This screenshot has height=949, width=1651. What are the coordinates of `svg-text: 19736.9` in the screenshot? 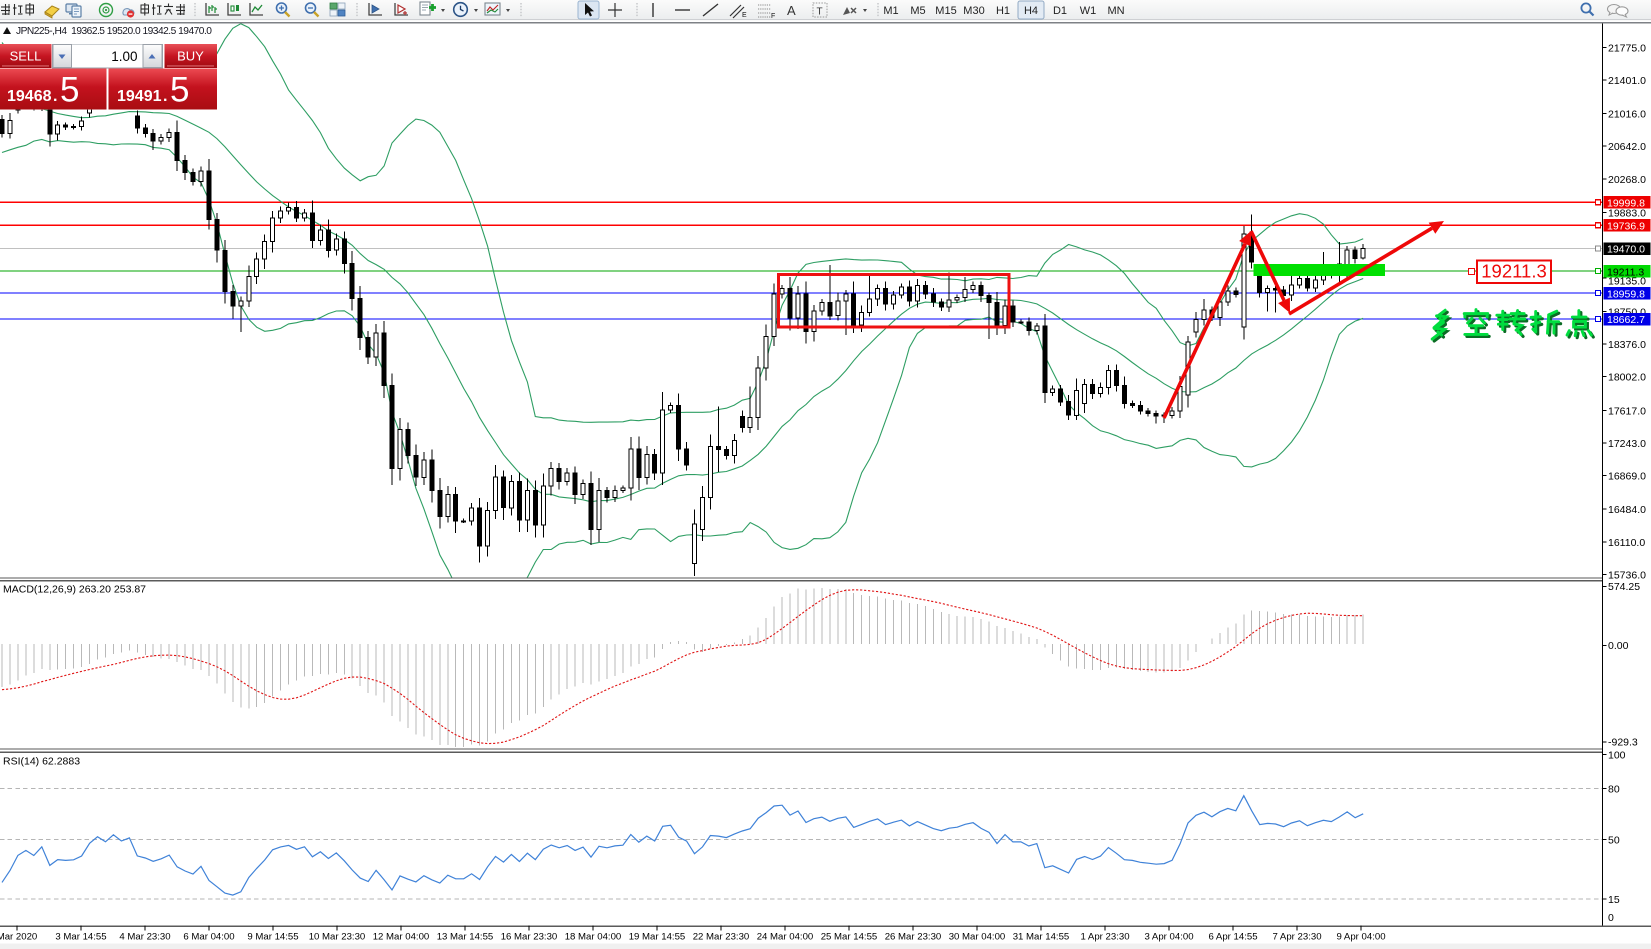 It's located at (1626, 226).